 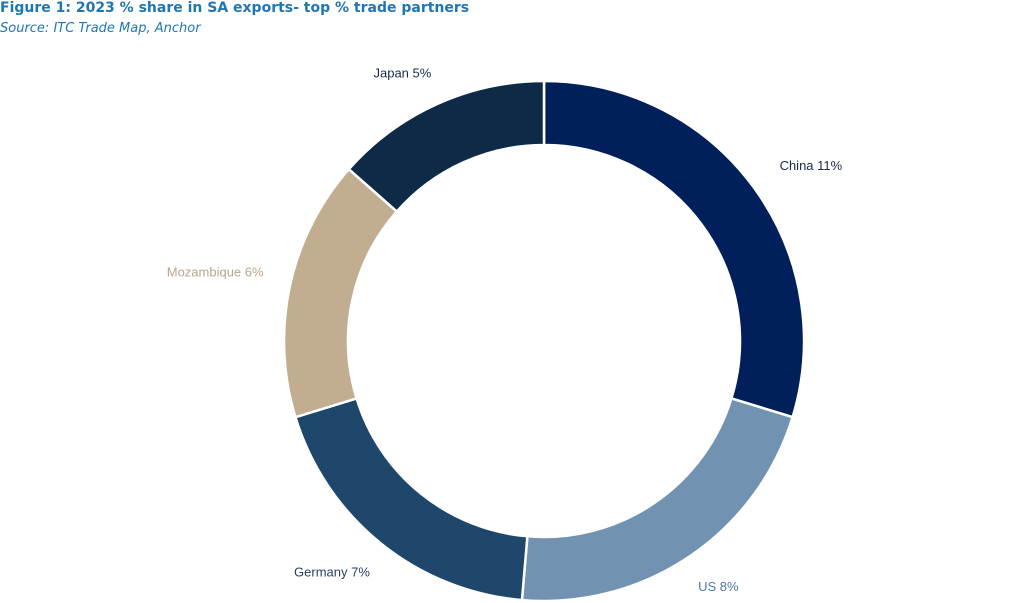 I want to click on figure-source: Source: ITC Trade Map, Anchor, so click(x=100, y=28).